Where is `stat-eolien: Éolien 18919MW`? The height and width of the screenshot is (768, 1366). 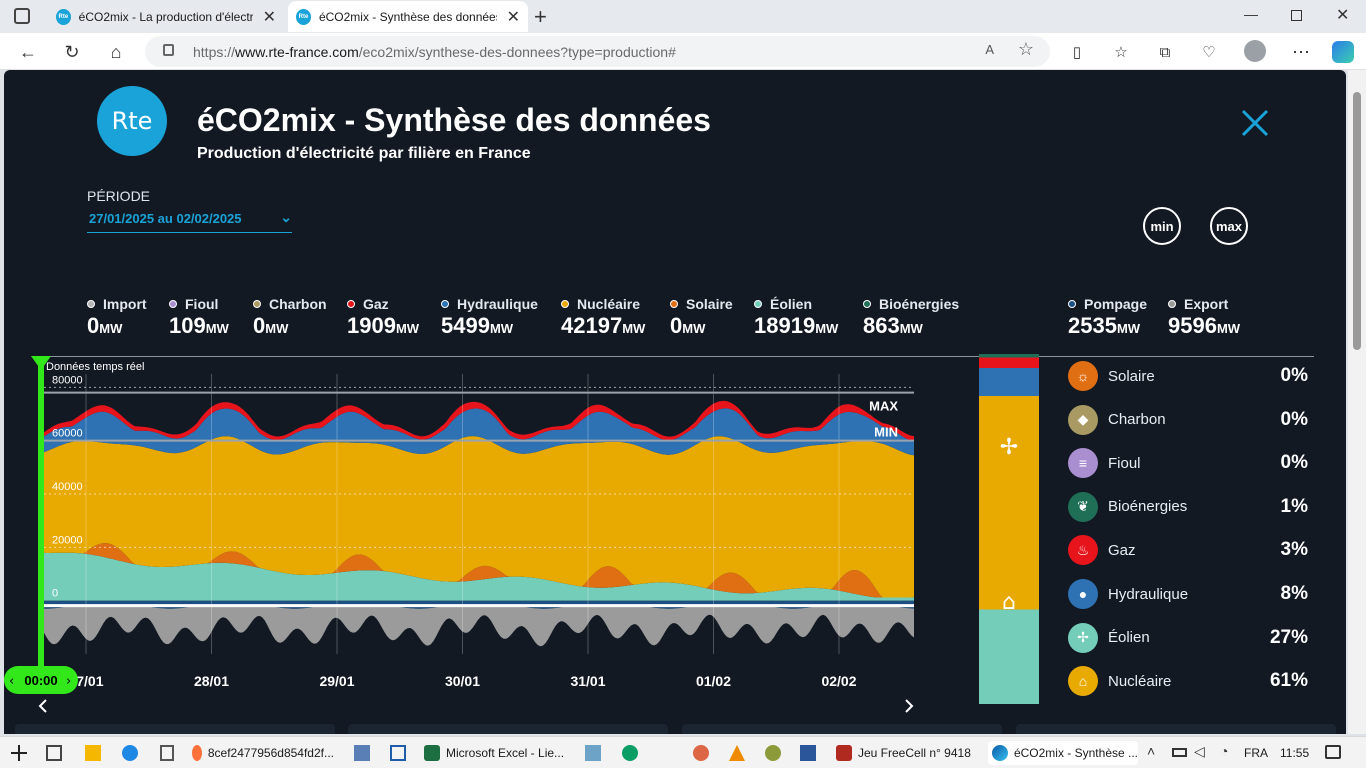
stat-eolien: Éolien 18919MW is located at coordinates (796, 317).